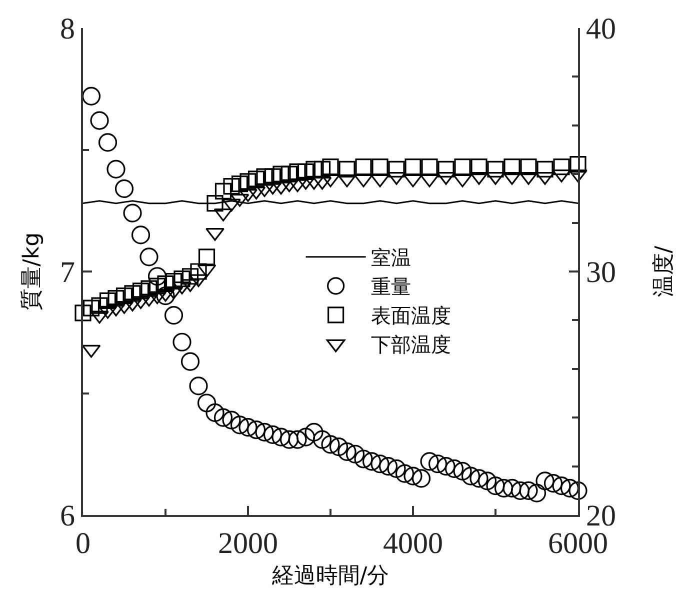 This screenshot has height=611, width=698. What do you see at coordinates (601, 29) in the screenshot?
I see `y2-tick-label: 40` at bounding box center [601, 29].